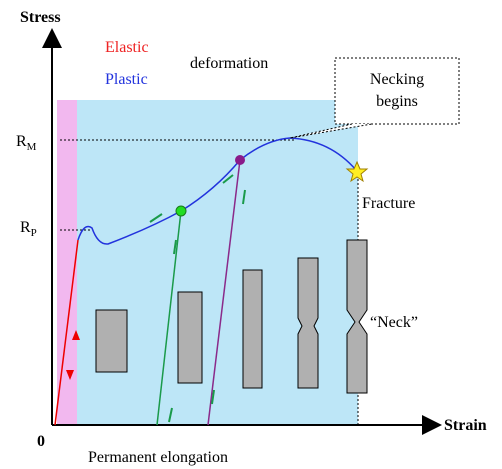 Image resolution: width=502 pixels, height=469 pixels. Describe the element at coordinates (357, 171) in the screenshot. I see `fracture-star` at that location.